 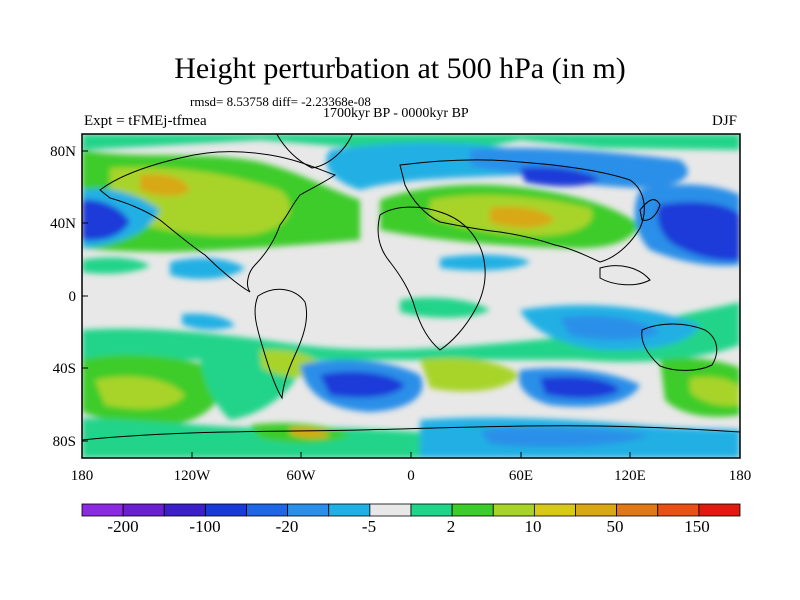 What do you see at coordinates (630, 476) in the screenshot?
I see `lon-label-120e: 120E` at bounding box center [630, 476].